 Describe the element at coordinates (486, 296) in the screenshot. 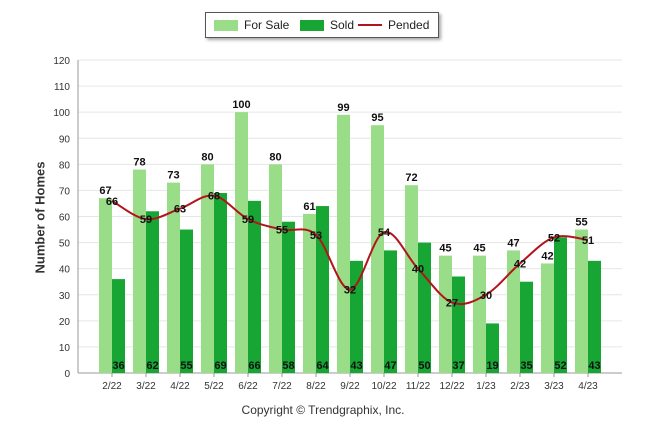

I see `data-label-pended: 30` at that location.